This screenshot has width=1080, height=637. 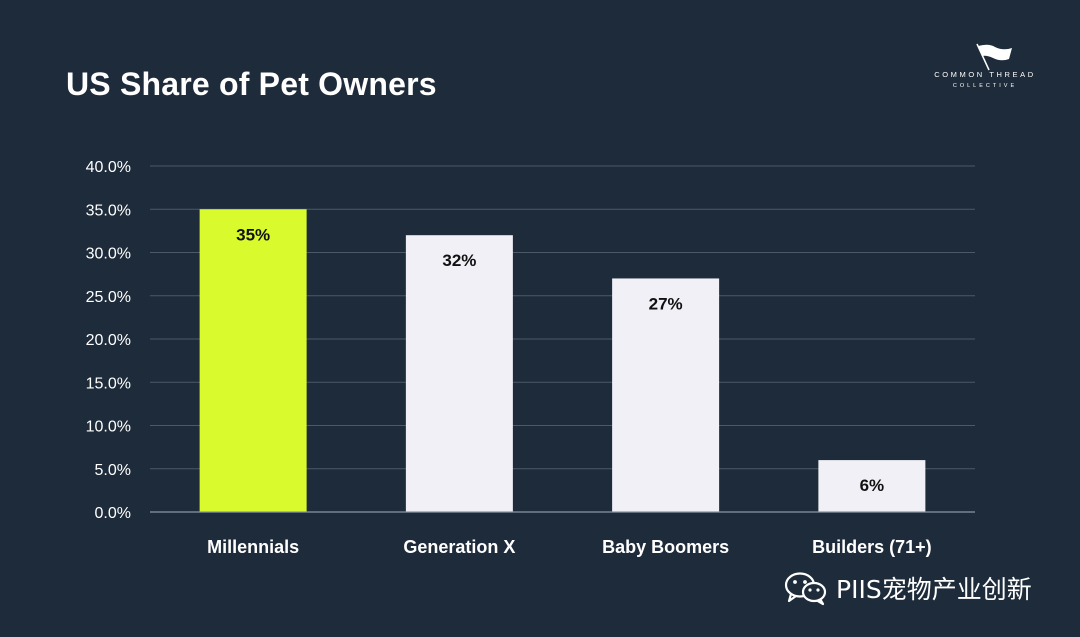 I want to click on common-thread-logo: COMMON THREAD COLLECTIVE, so click(x=985, y=68).